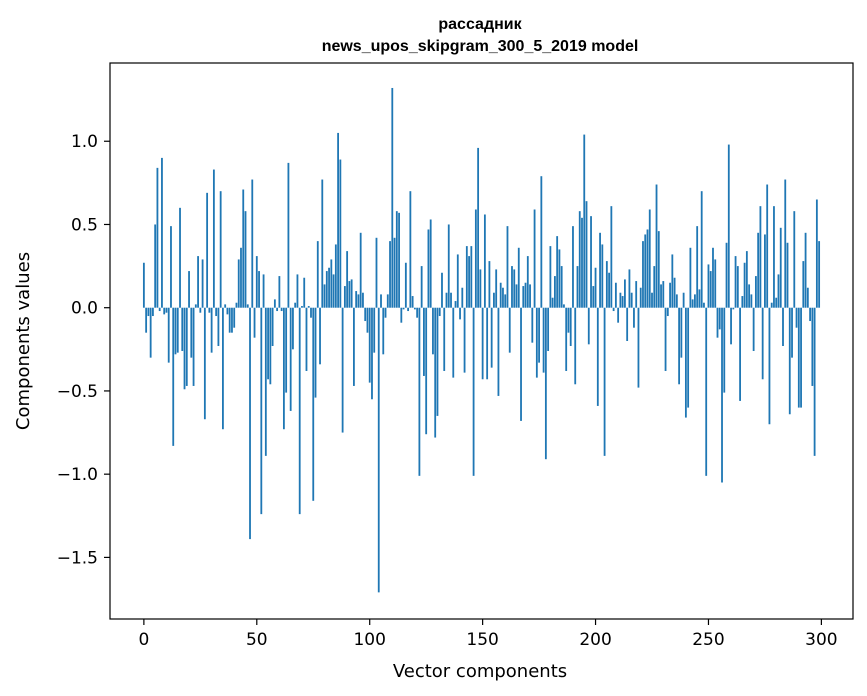 This screenshot has height=696, width=867. What do you see at coordinates (480, 671) in the screenshot?
I see `x-axis-label: Vector components` at bounding box center [480, 671].